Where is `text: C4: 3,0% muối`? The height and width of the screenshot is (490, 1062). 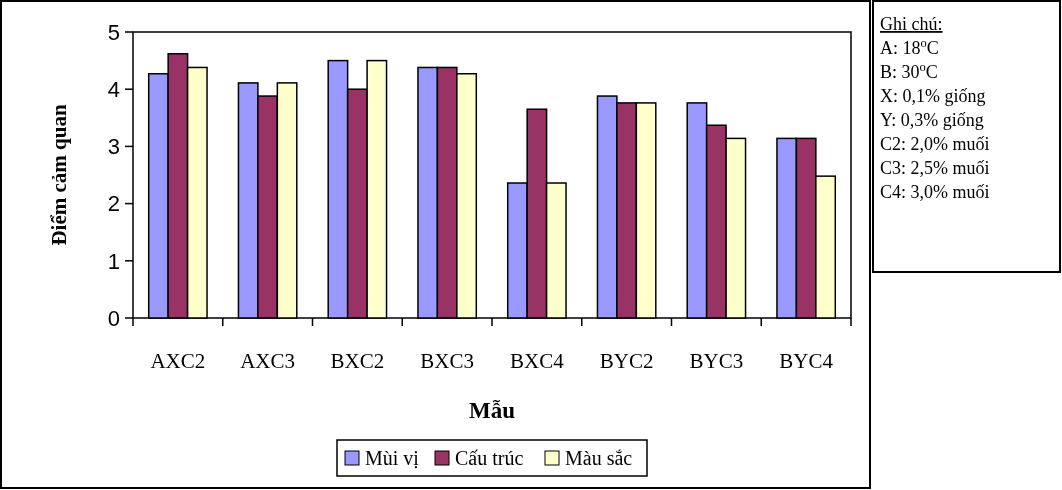 text: C4: 3,0% muối is located at coordinates (935, 192).